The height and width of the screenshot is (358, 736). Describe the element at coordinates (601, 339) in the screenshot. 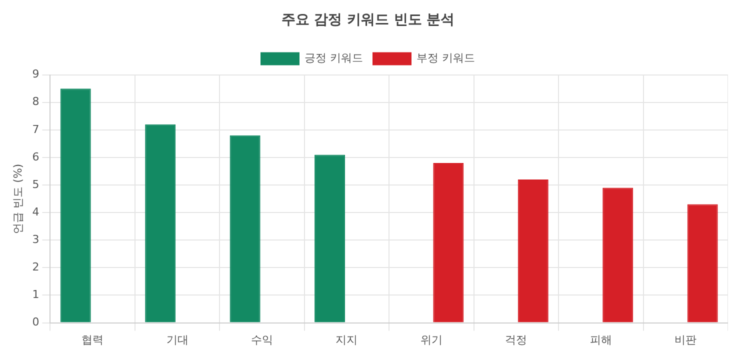

I see `x-tick-label: 피해` at that location.